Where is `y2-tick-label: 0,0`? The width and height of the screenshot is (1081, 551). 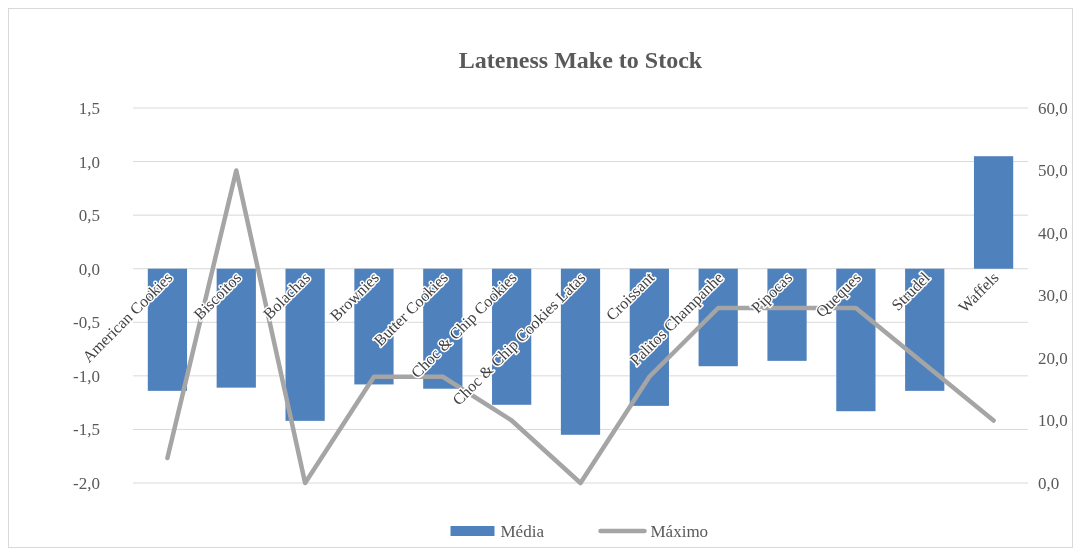
y2-tick-label: 0,0 is located at coordinates (1049, 483).